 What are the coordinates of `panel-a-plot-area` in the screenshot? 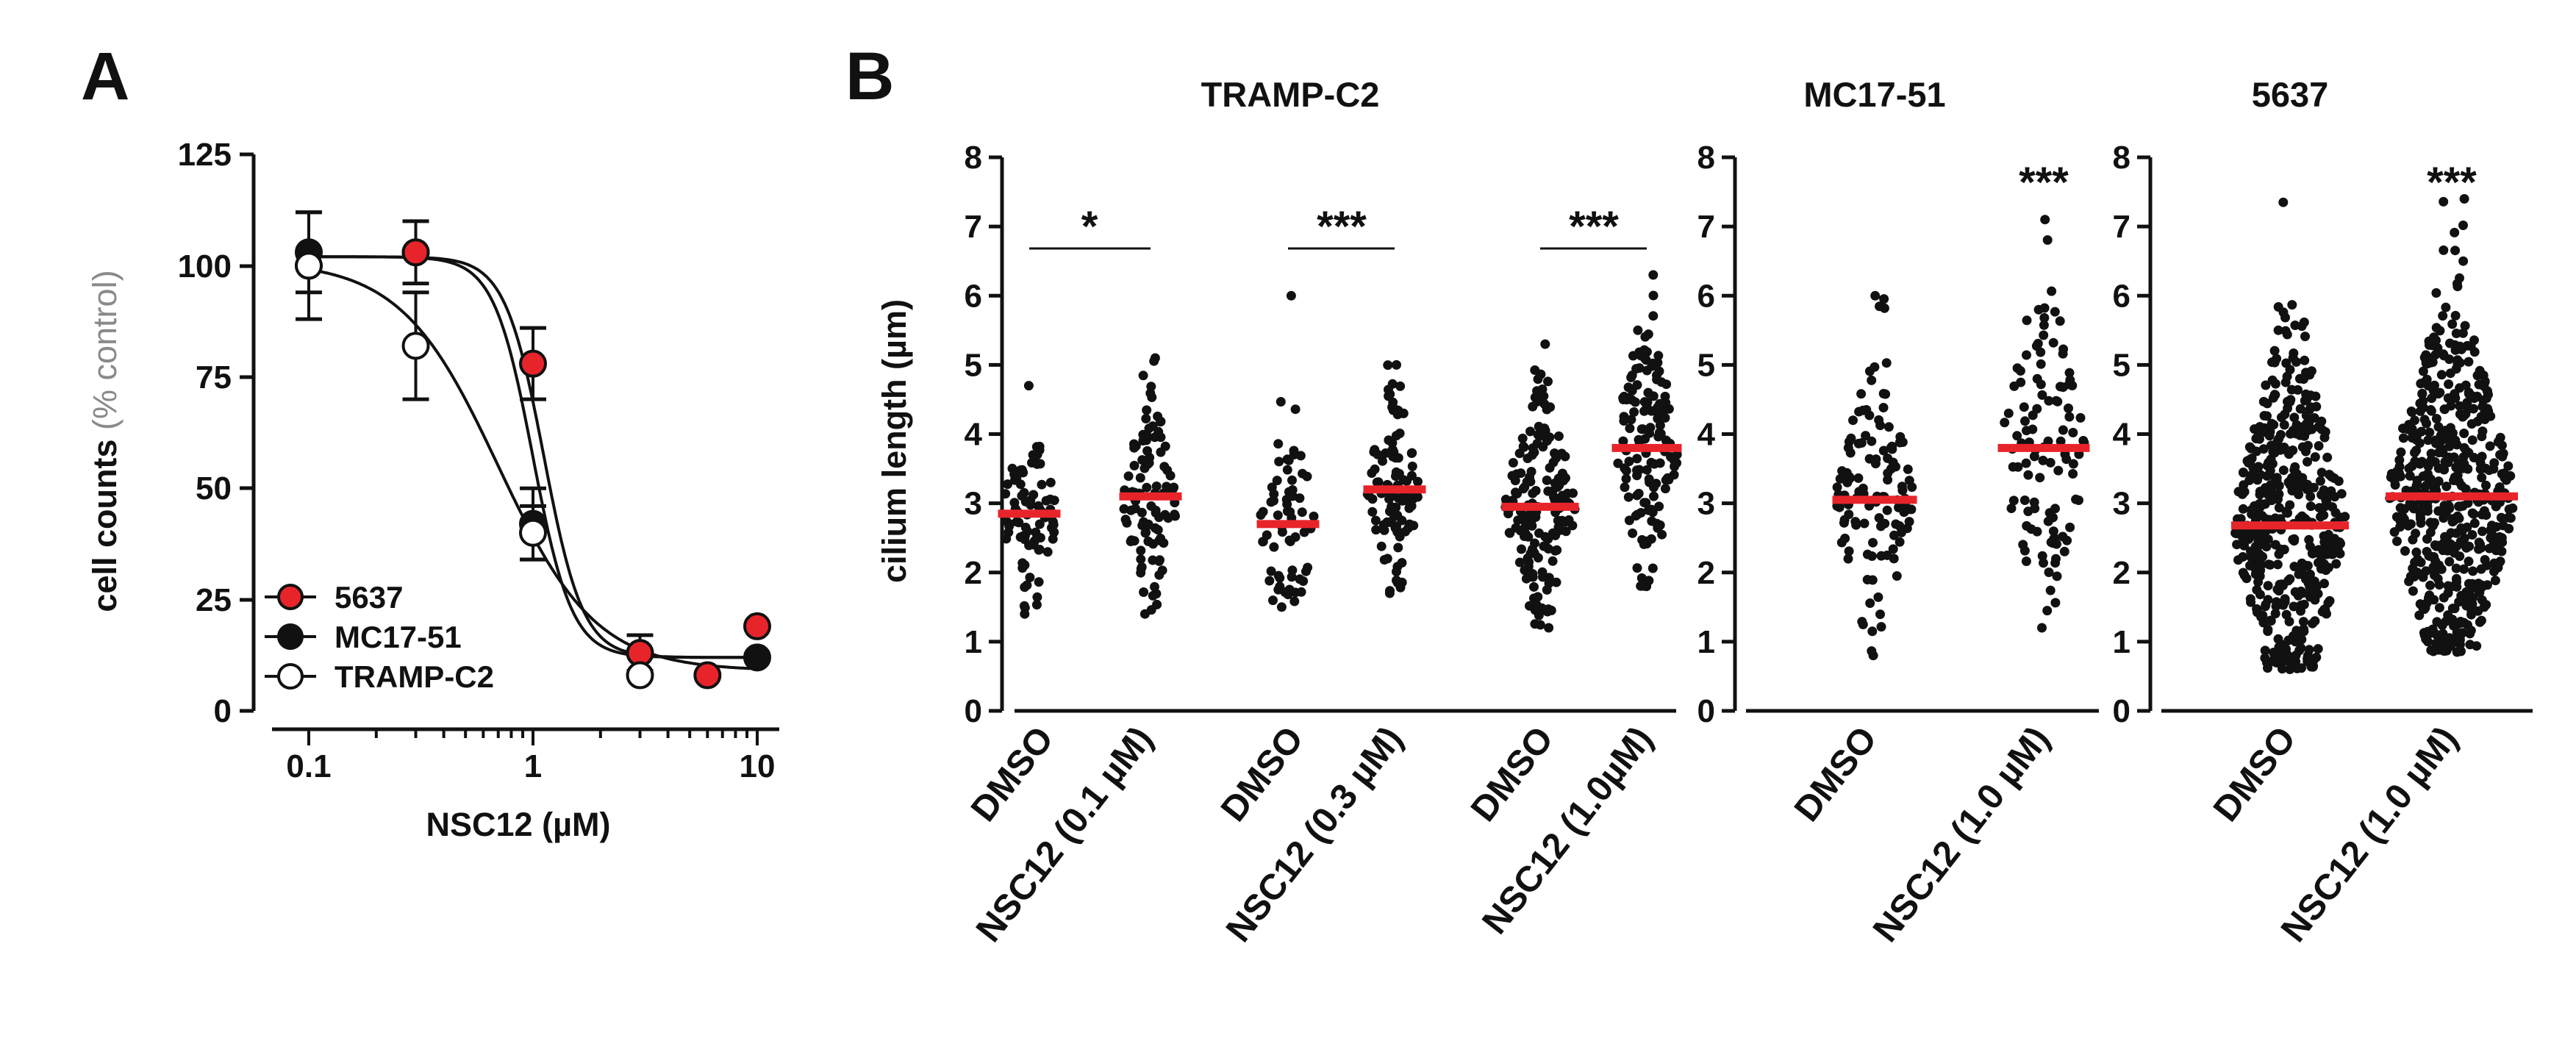 It's located at (533, 450).